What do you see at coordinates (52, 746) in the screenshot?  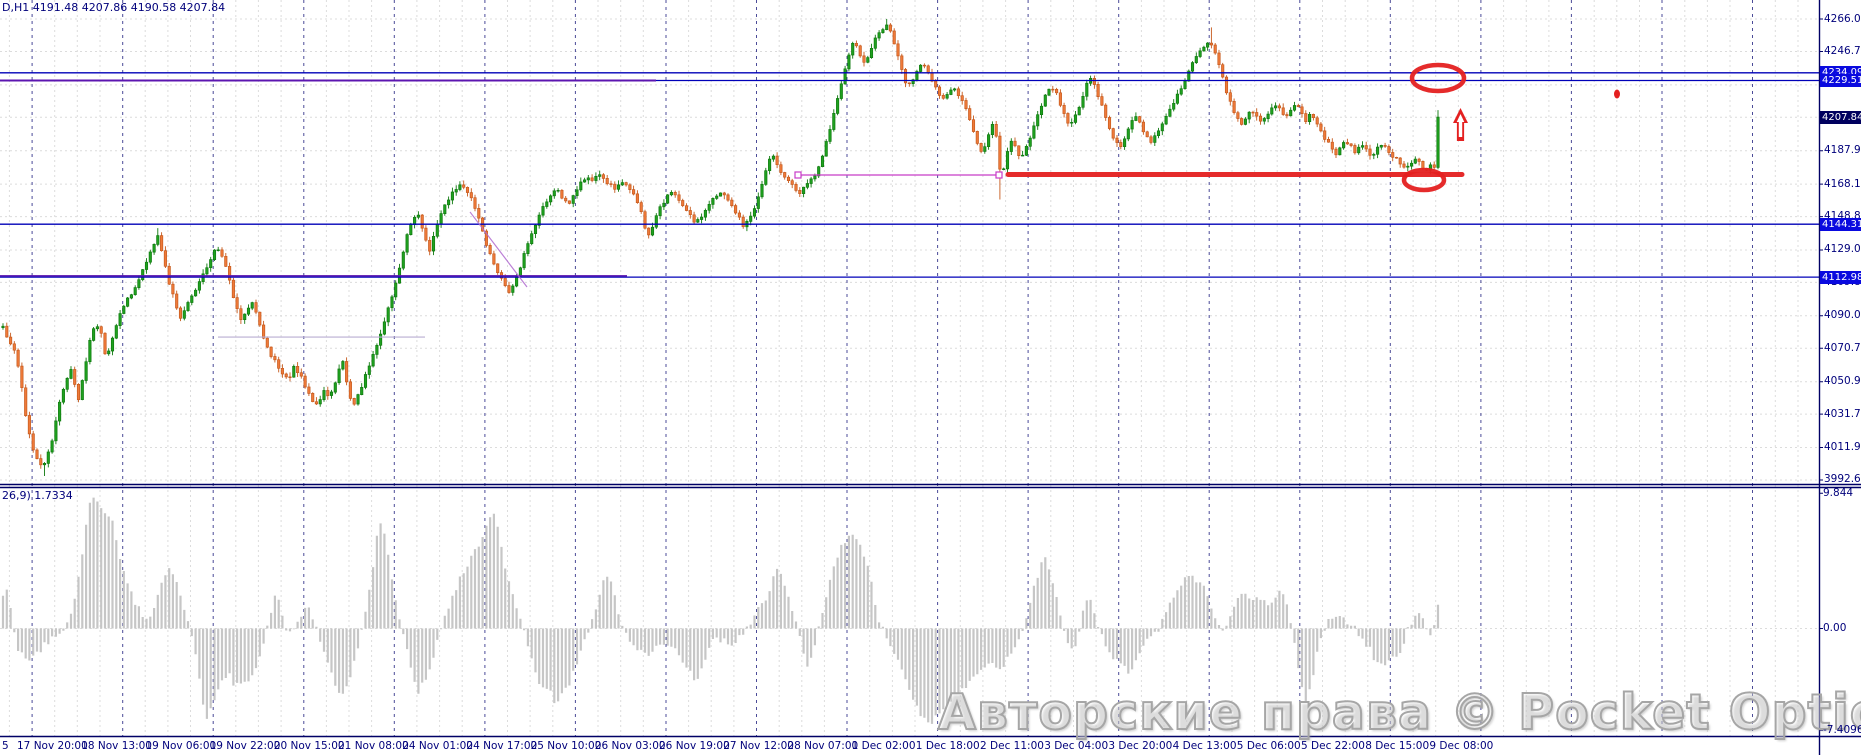 I see `time-tick-label: 17 Nov 20:00` at bounding box center [52, 746].